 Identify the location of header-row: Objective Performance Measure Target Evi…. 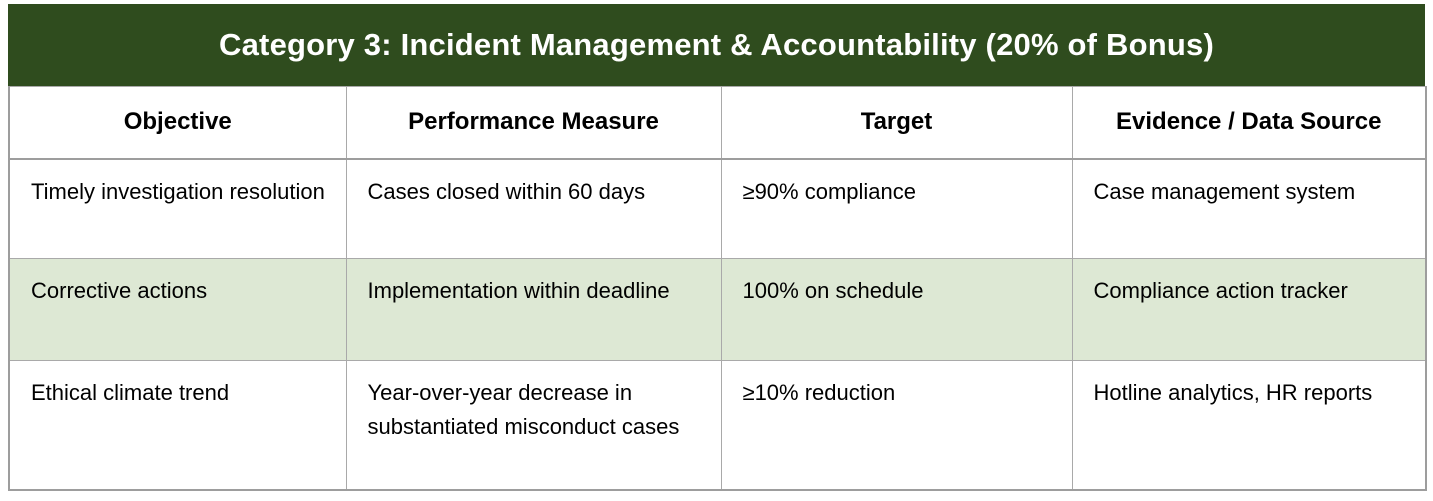
(717, 123).